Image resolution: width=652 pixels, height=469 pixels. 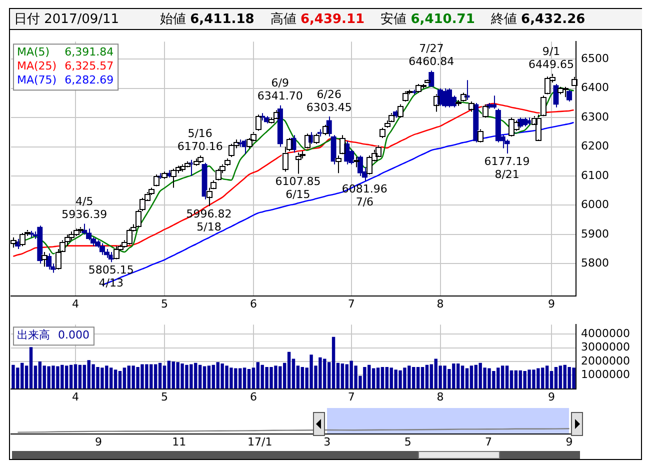 What do you see at coordinates (605, 374) in the screenshot?
I see `y-tick-label: 1000000` at bounding box center [605, 374].